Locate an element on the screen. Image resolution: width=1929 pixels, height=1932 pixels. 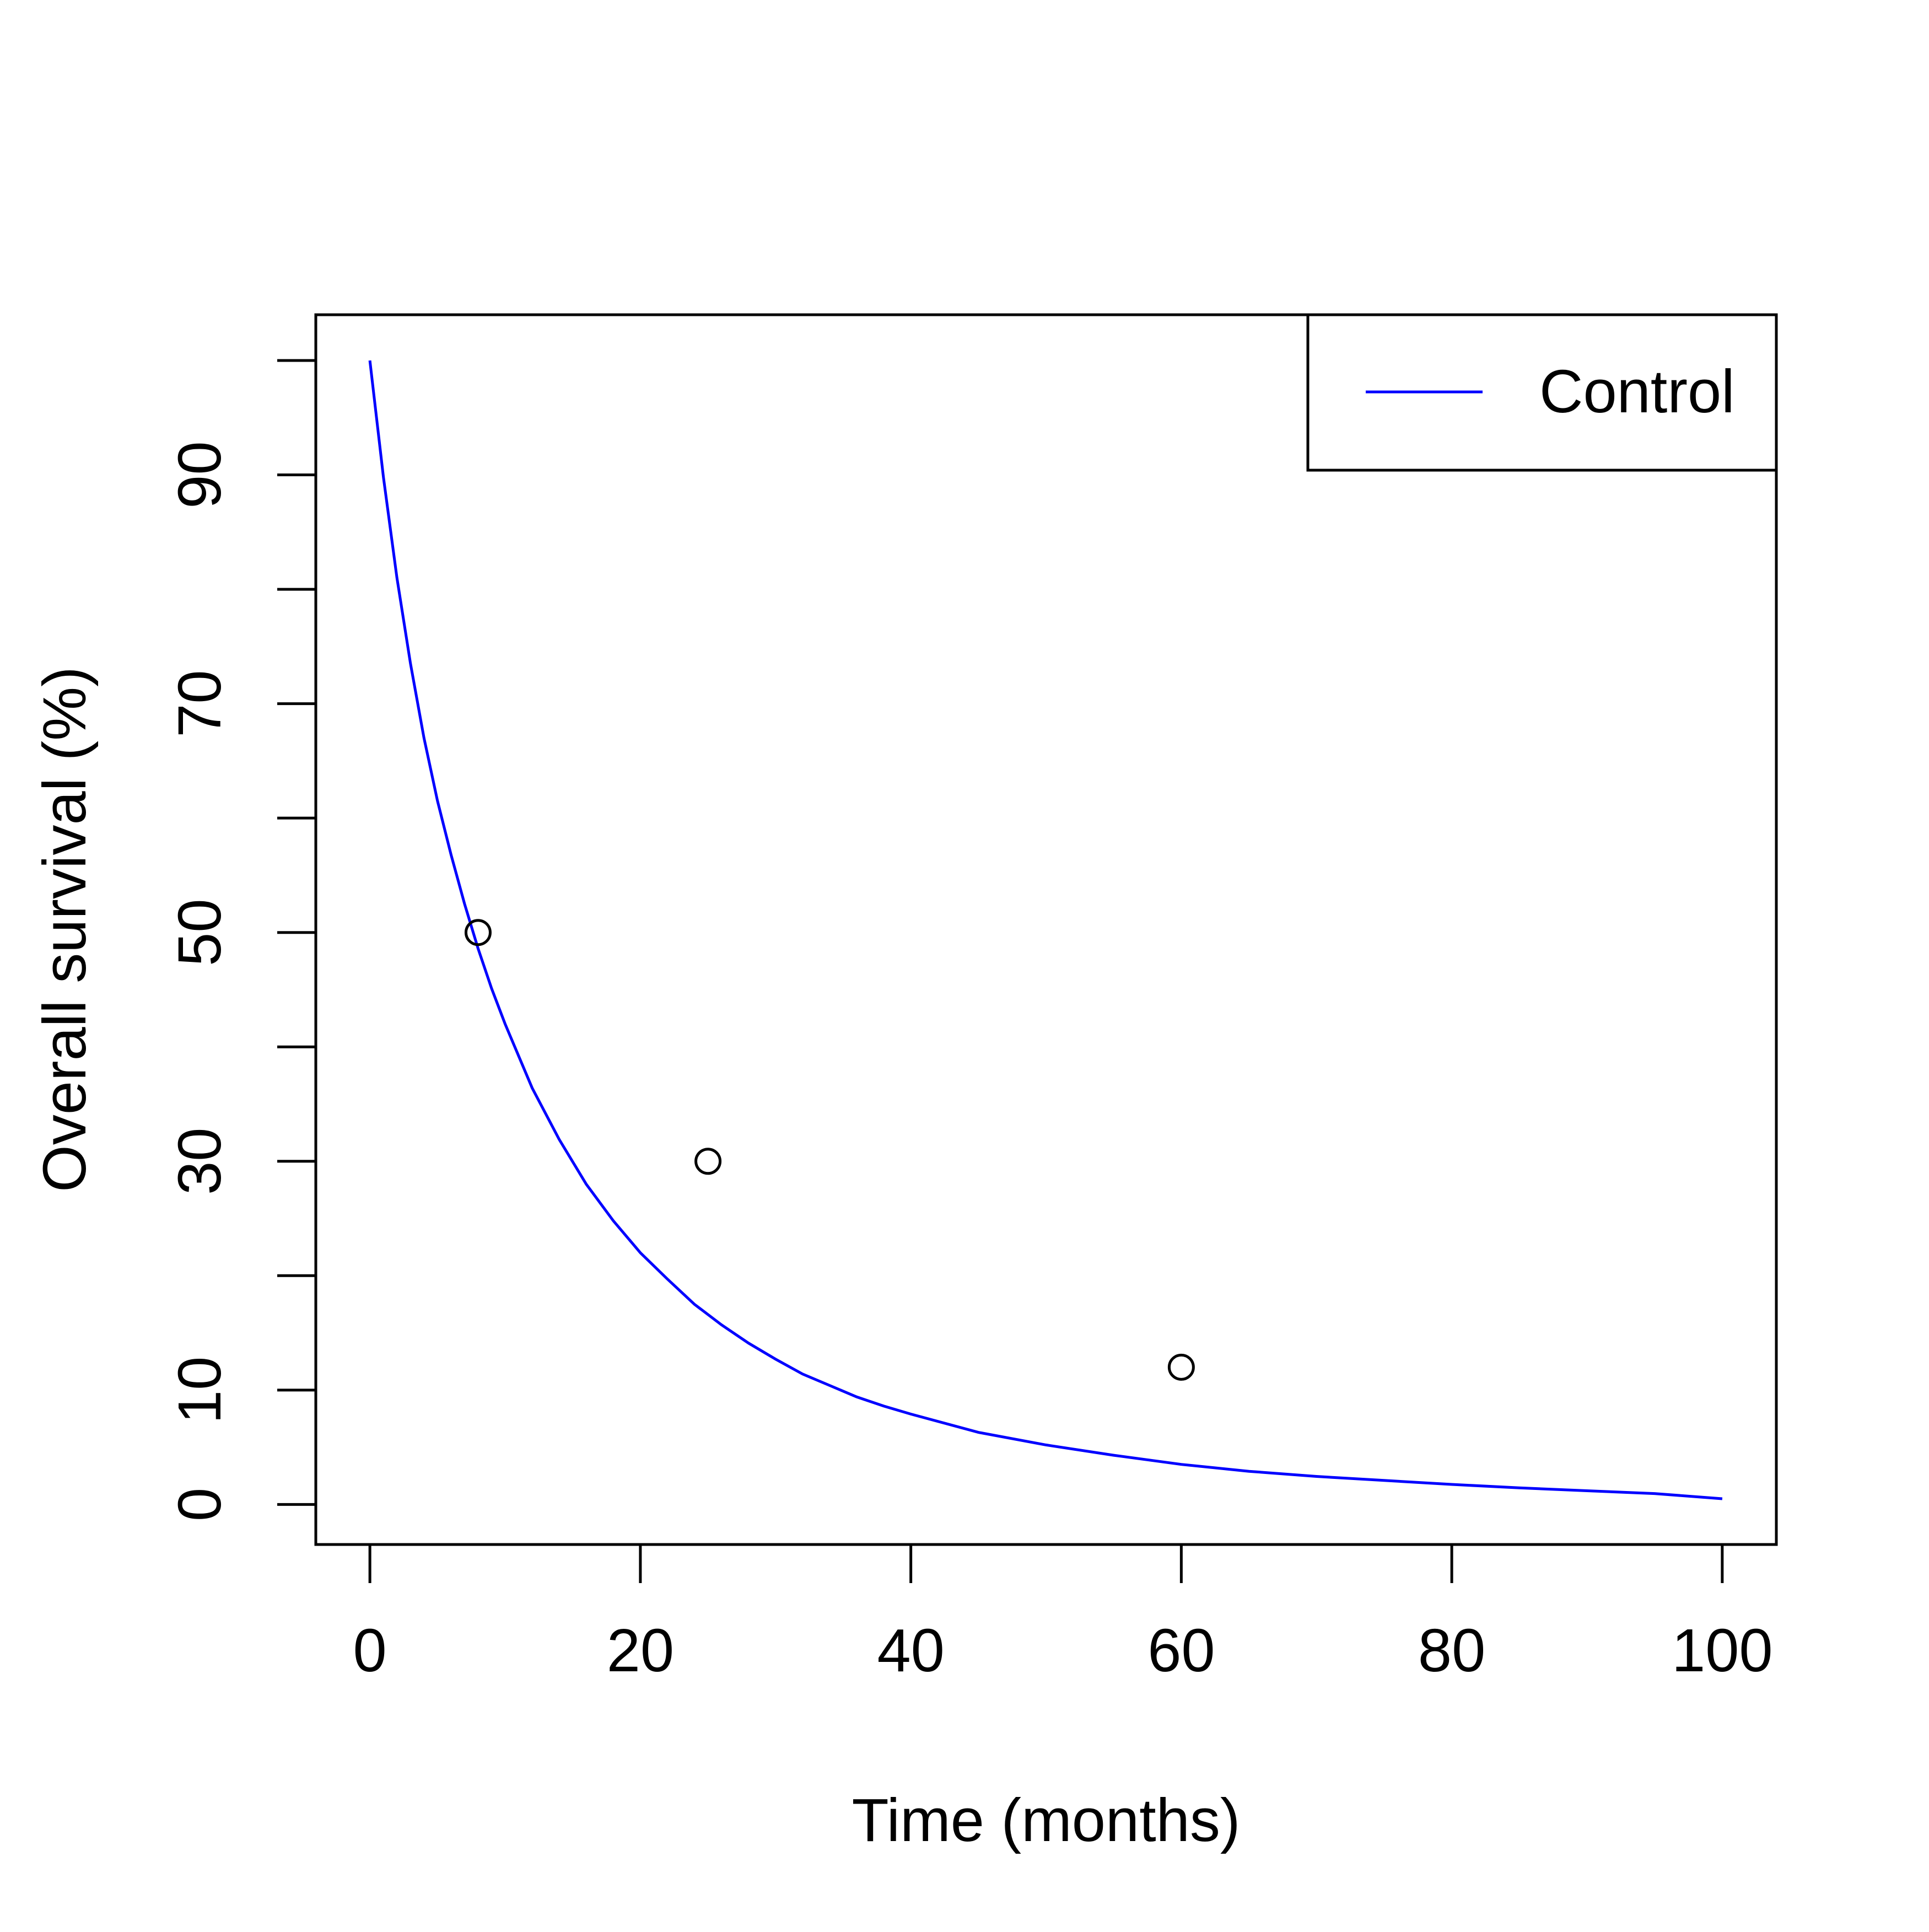
x-tick-label: 20 is located at coordinates (640, 1651).